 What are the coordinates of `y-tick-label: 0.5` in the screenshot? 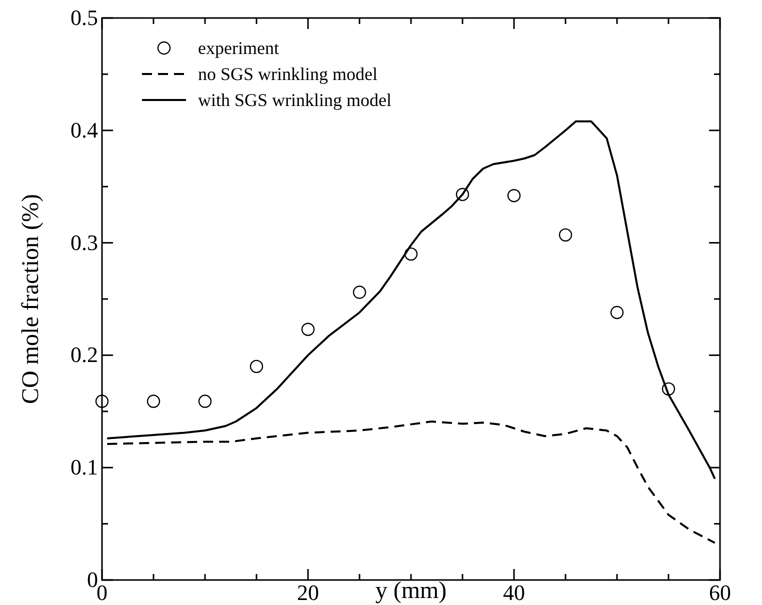 It's located at (84, 17).